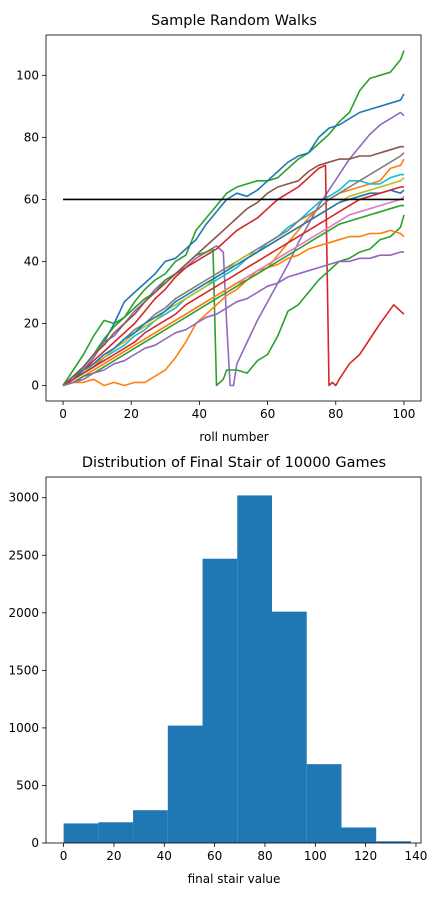  I want to click on y-tick-label: 20, so click(31, 323).